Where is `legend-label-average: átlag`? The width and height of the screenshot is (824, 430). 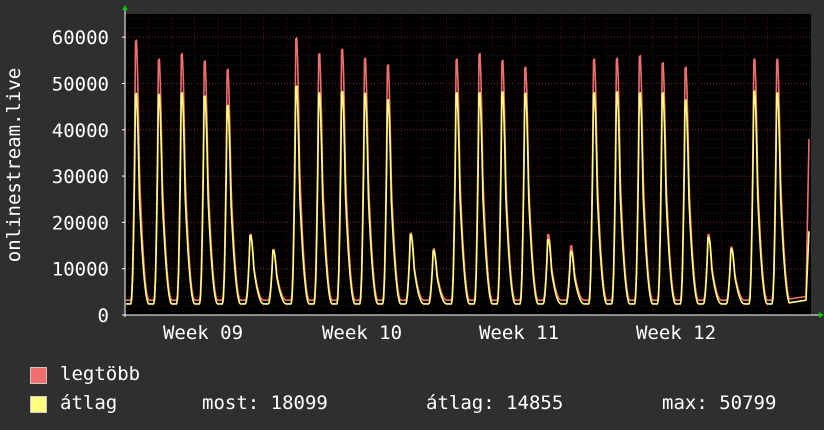
legend-label-average: átlag is located at coordinates (89, 403).